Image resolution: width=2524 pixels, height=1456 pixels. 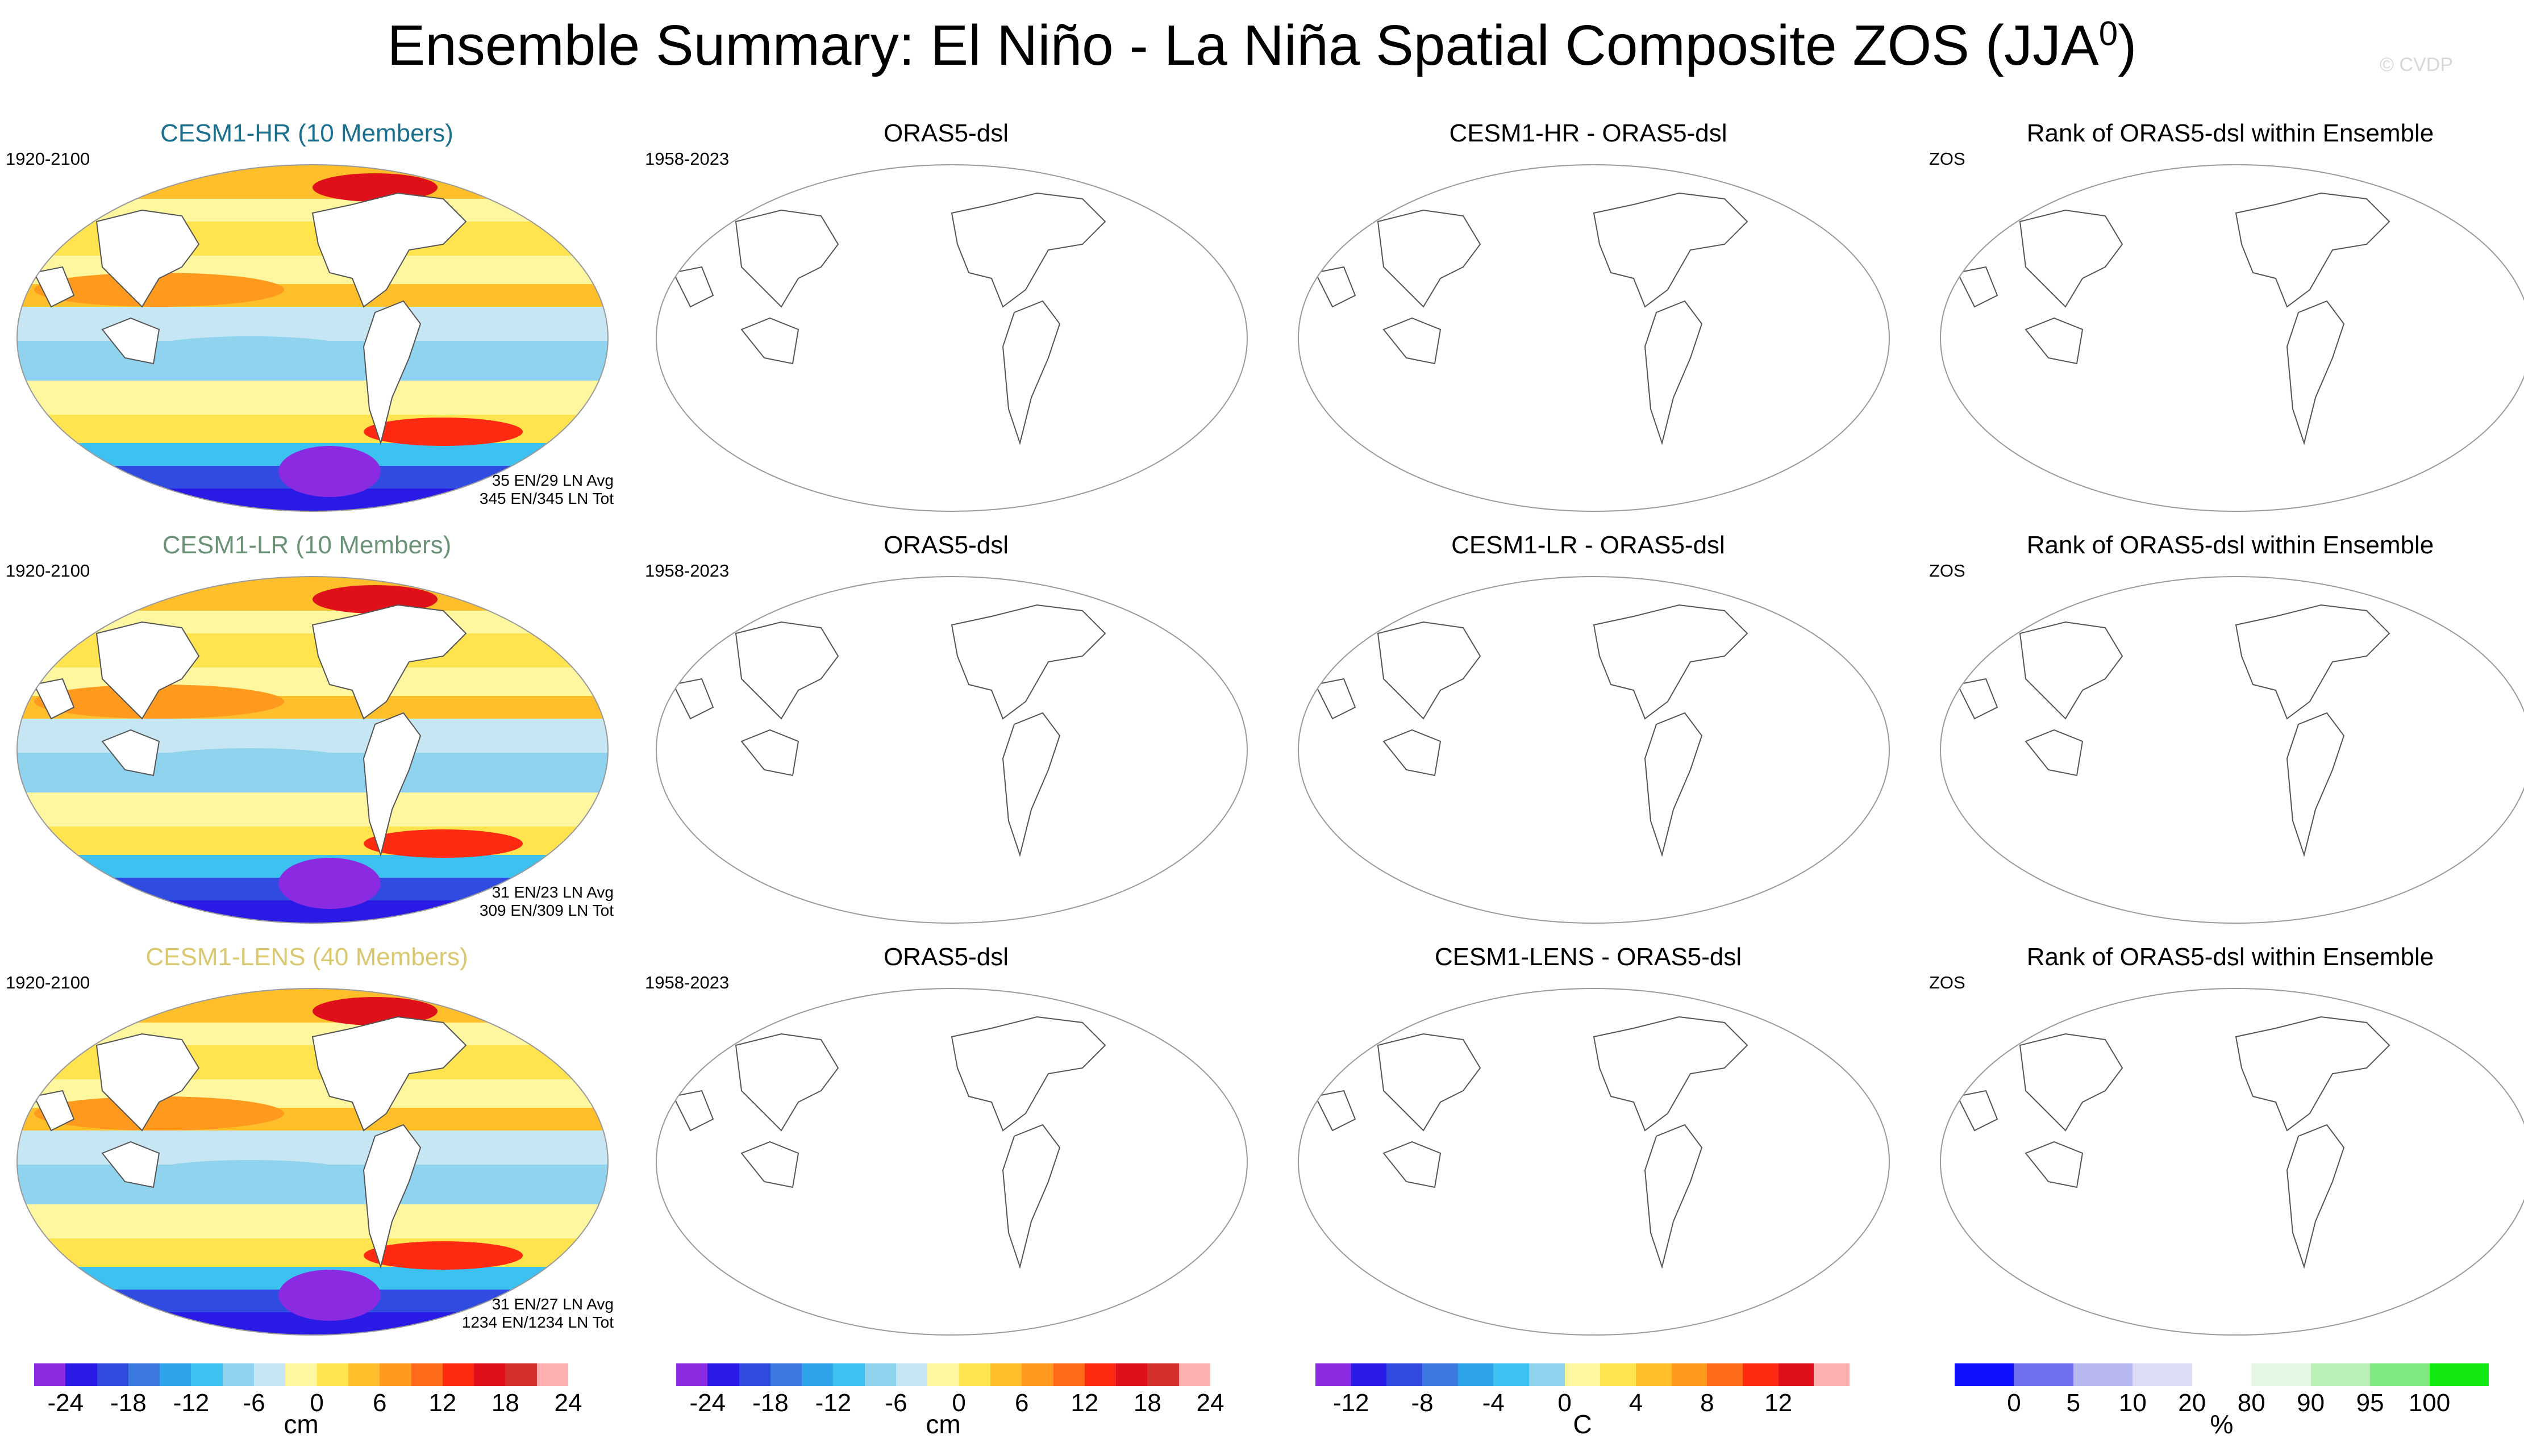 I want to click on diff-panel: CESM1-LENS - ORAS5-dsl, so click(x=1602, y=1147).